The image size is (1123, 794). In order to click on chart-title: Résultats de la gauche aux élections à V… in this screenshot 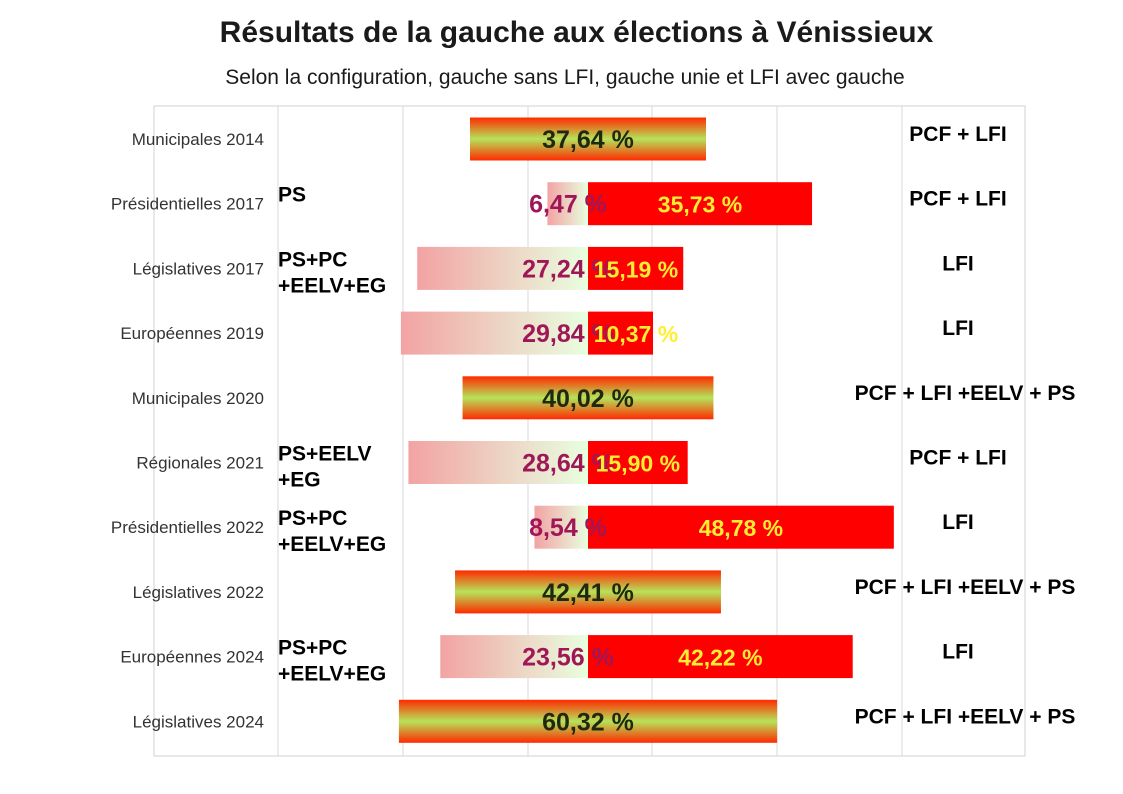, I will do `click(576, 32)`.